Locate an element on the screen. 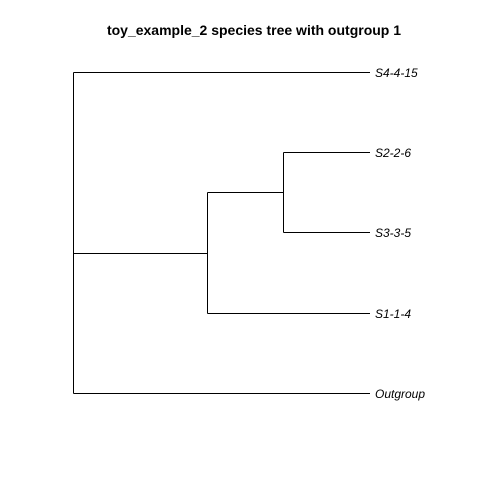 The width and height of the screenshot is (480, 480). tip-label-s1-1-4: S1-1-4 is located at coordinates (393, 314).